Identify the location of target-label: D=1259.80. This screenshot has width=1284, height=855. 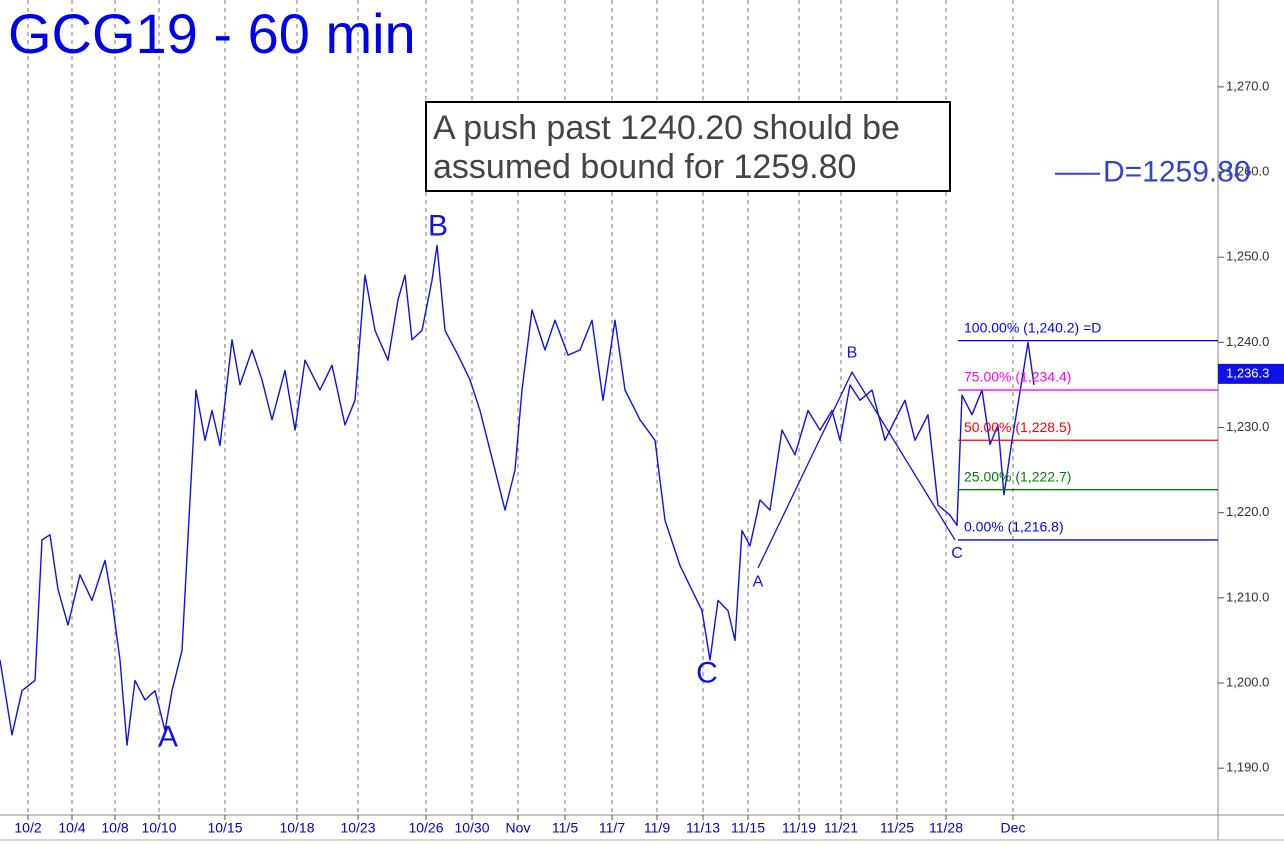
(1177, 172).